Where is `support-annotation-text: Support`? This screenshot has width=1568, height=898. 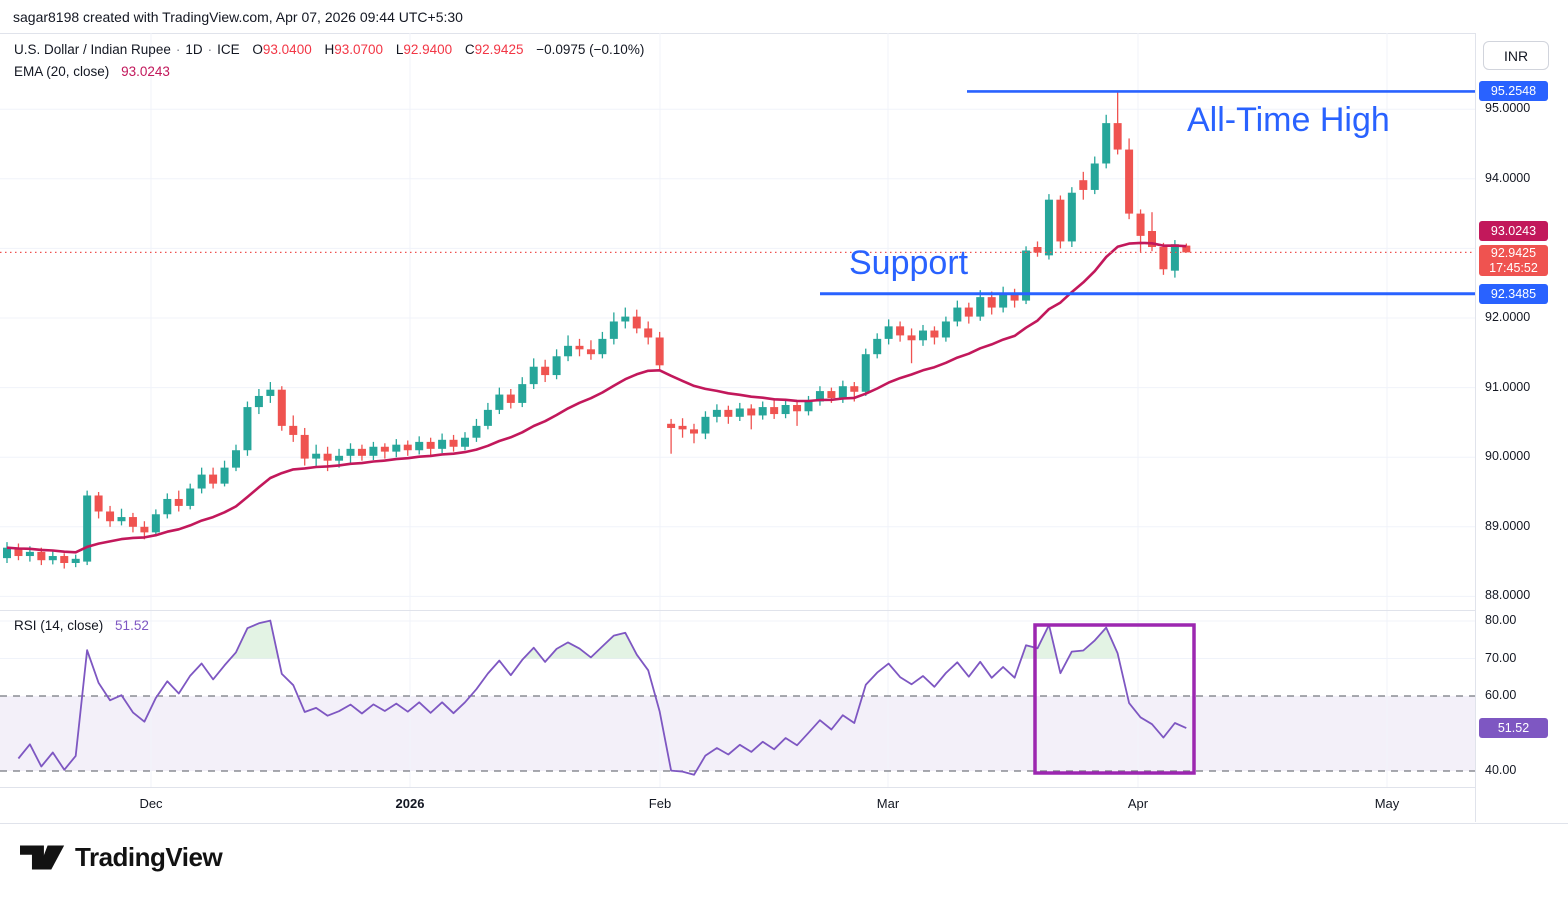
support-annotation-text: Support is located at coordinates (909, 263).